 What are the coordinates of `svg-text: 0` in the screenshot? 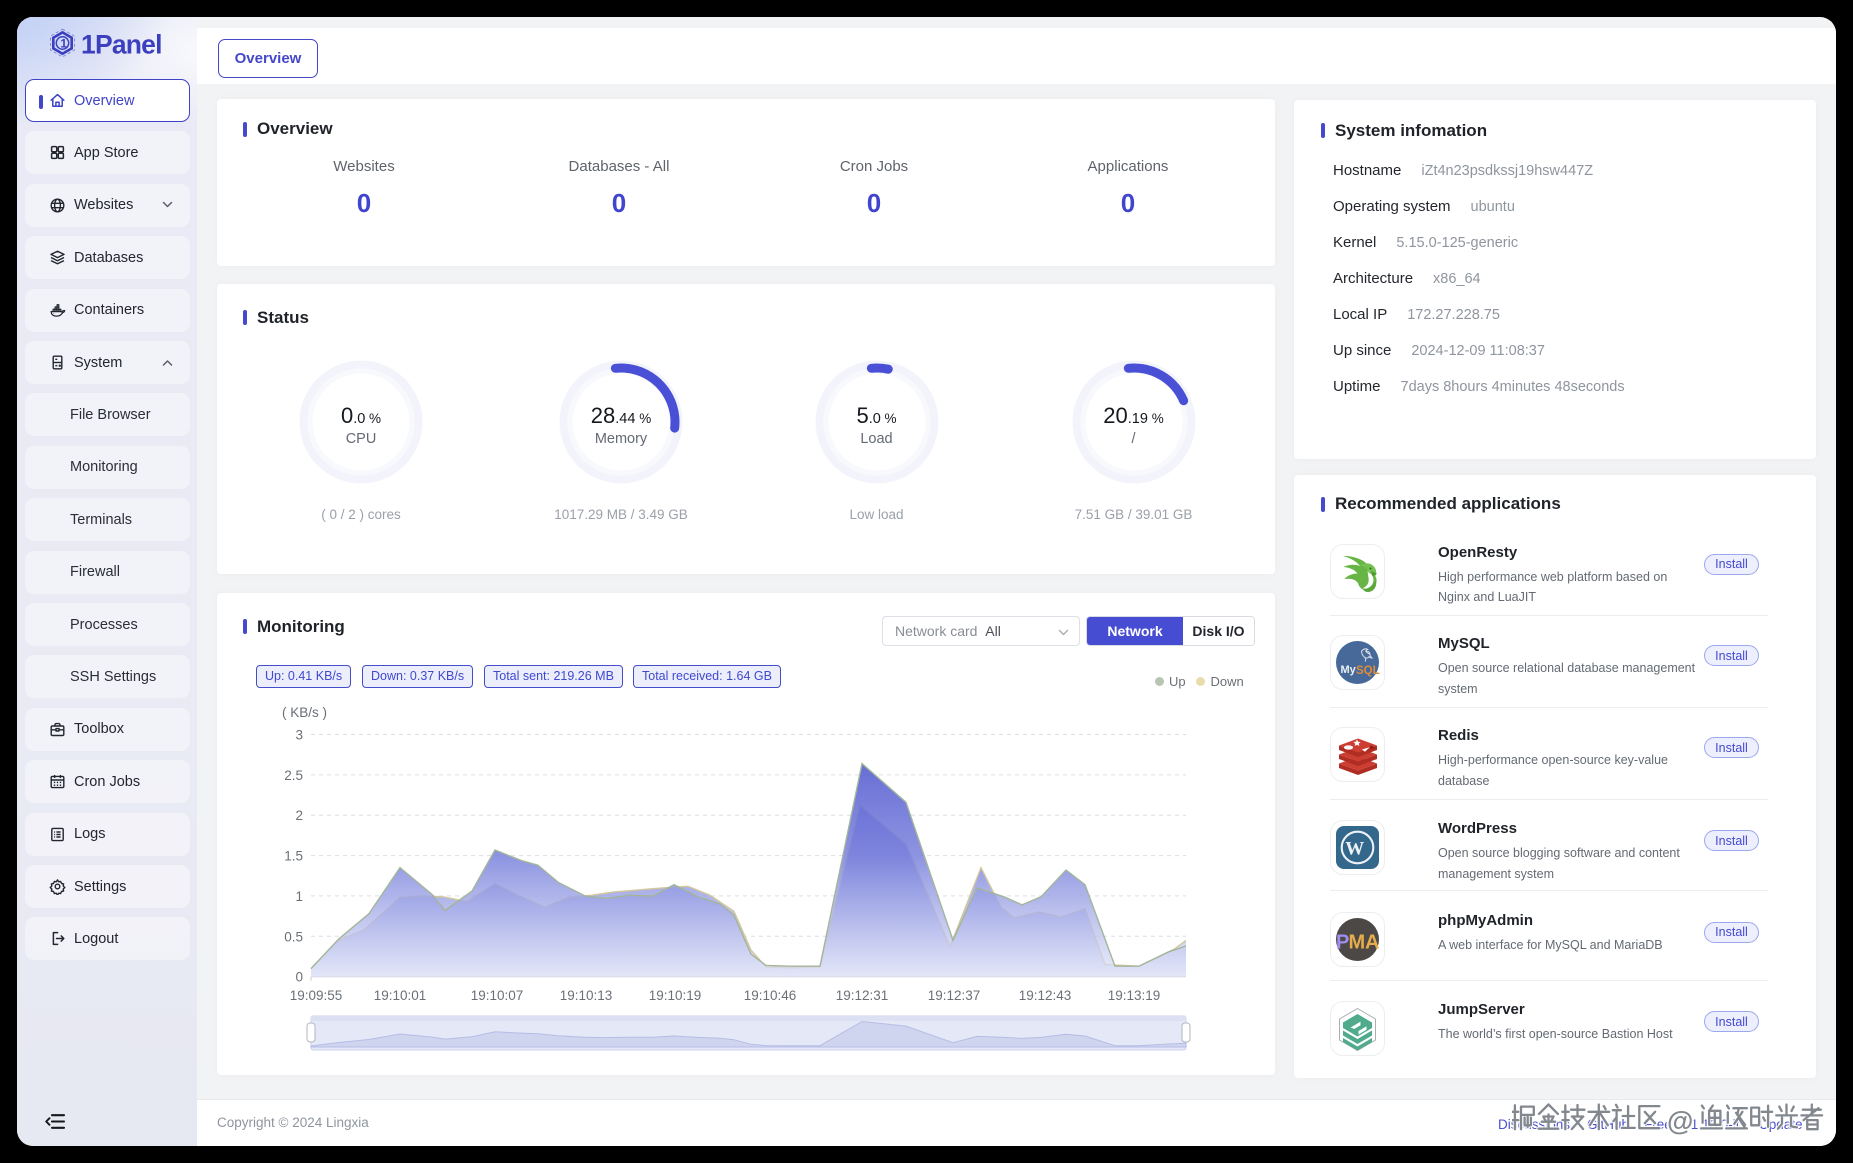 It's located at (299, 976).